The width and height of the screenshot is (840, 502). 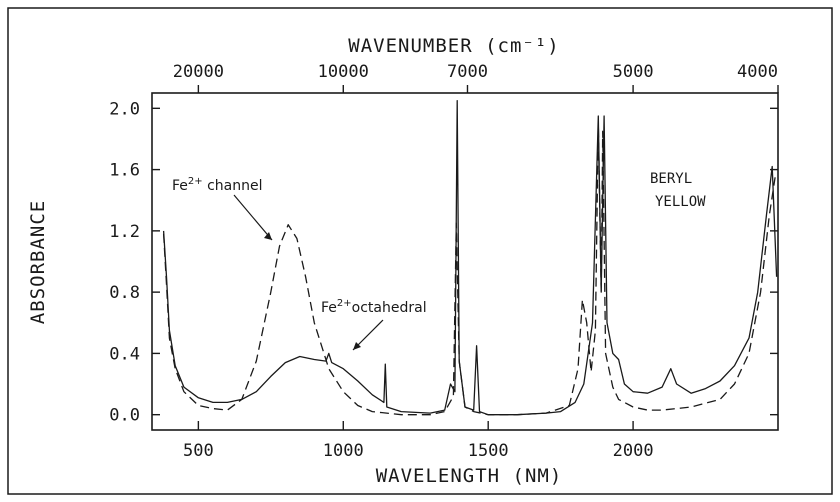 What do you see at coordinates (268, 236) in the screenshot?
I see `annotation-arrowhead-fe-channel` at bounding box center [268, 236].